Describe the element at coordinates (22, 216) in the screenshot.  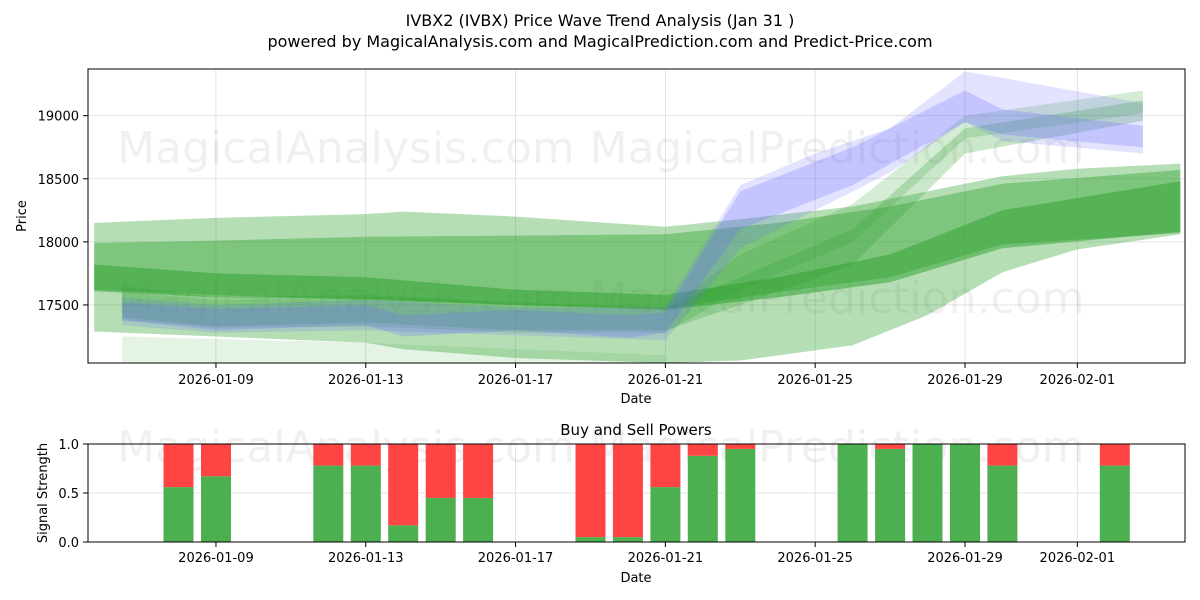
I see `price-y-label: Price` at that location.